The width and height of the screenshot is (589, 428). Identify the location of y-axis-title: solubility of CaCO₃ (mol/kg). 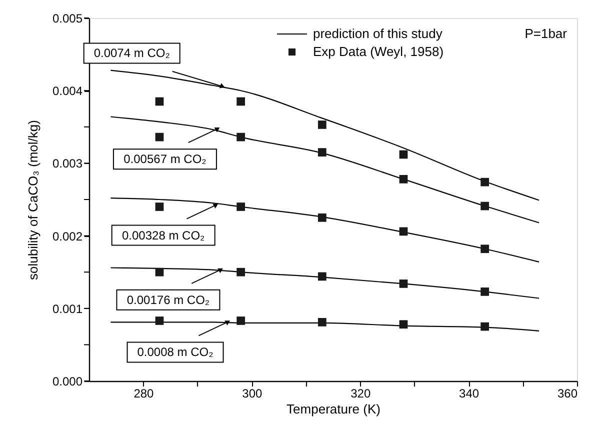
(32, 200).